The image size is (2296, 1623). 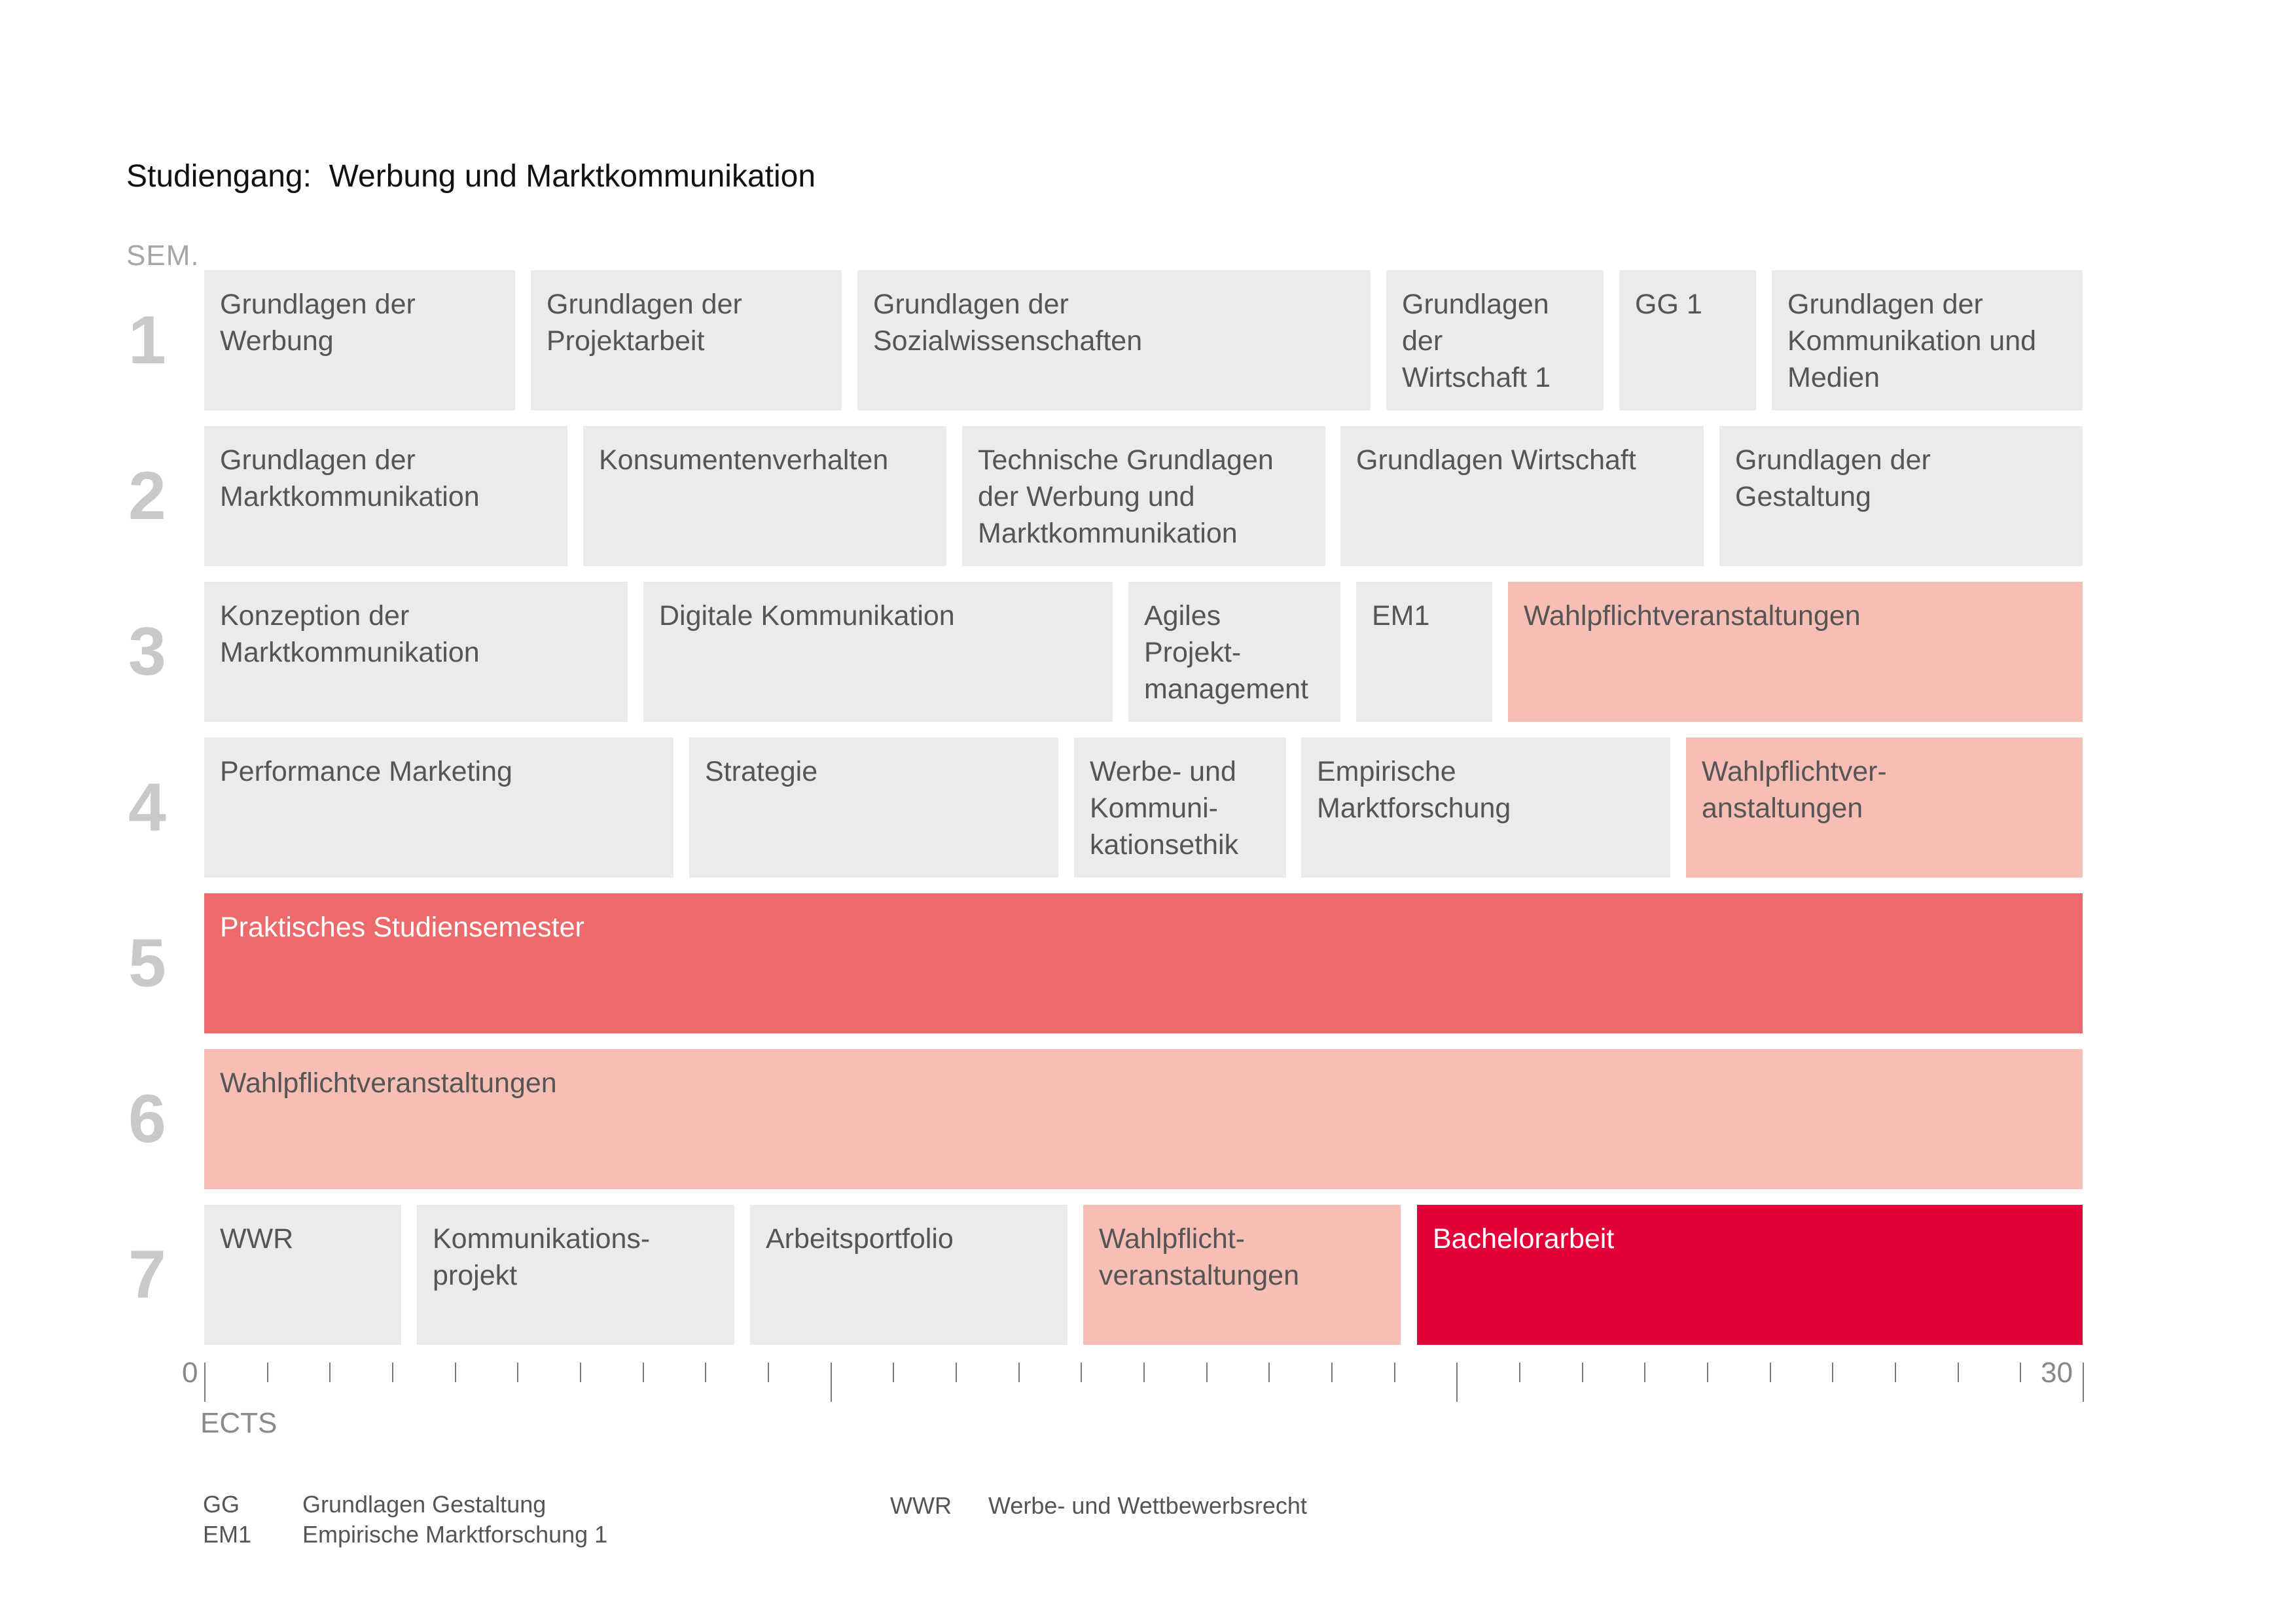 What do you see at coordinates (878, 652) in the screenshot?
I see `module-box: Digitale Kommunikation` at bounding box center [878, 652].